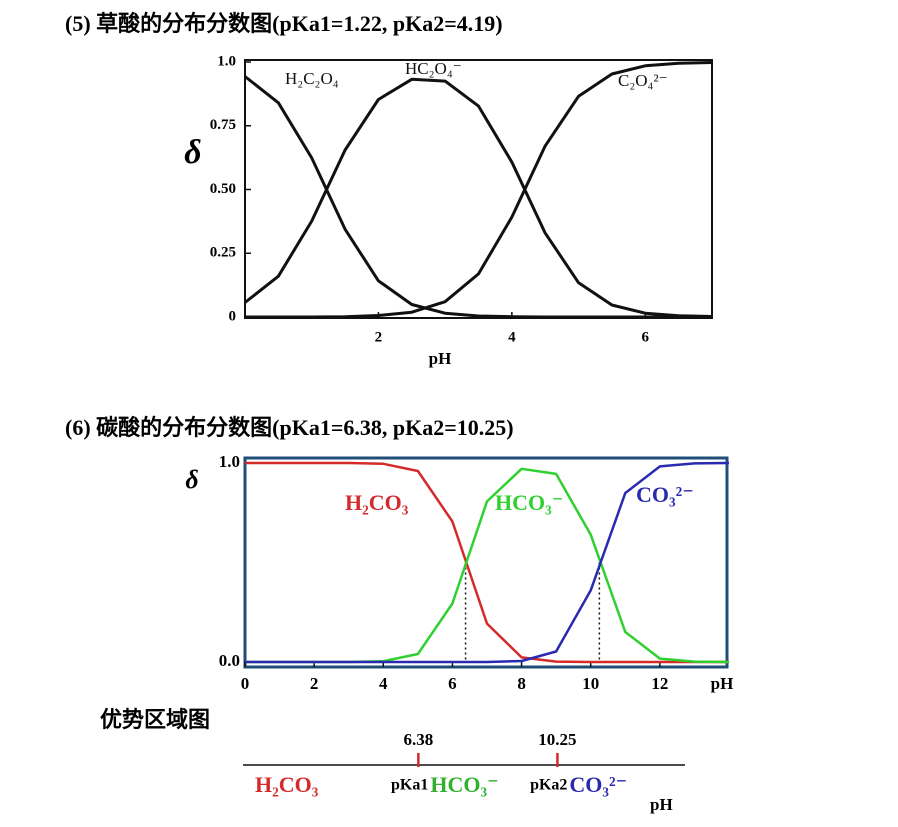 The width and height of the screenshot is (898, 827). What do you see at coordinates (233, 316) in the screenshot?
I see `y-tick-label: 0` at bounding box center [233, 316].